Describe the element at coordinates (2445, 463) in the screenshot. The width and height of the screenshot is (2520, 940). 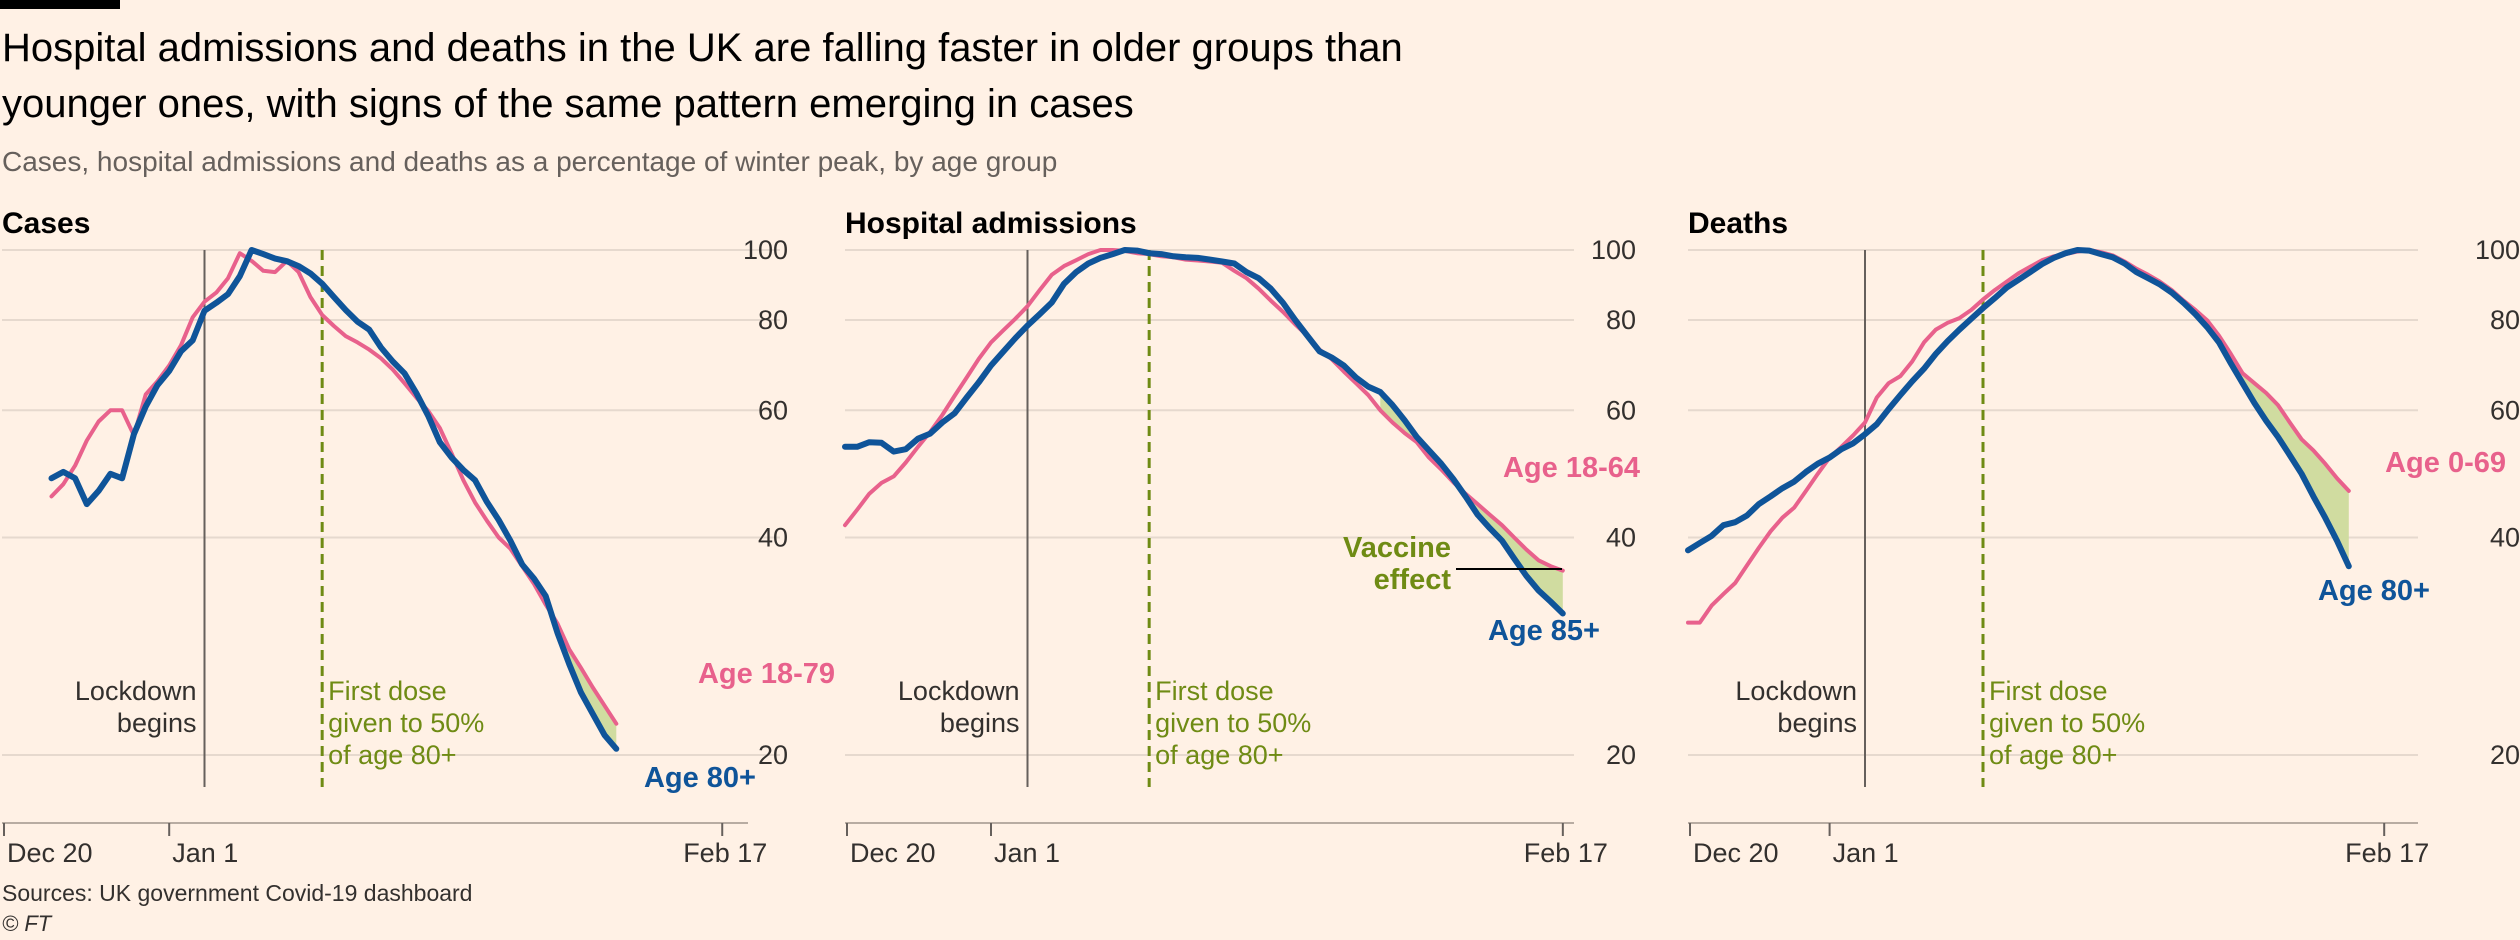
I see `series-label-age-0-69: Age 0-69` at that location.